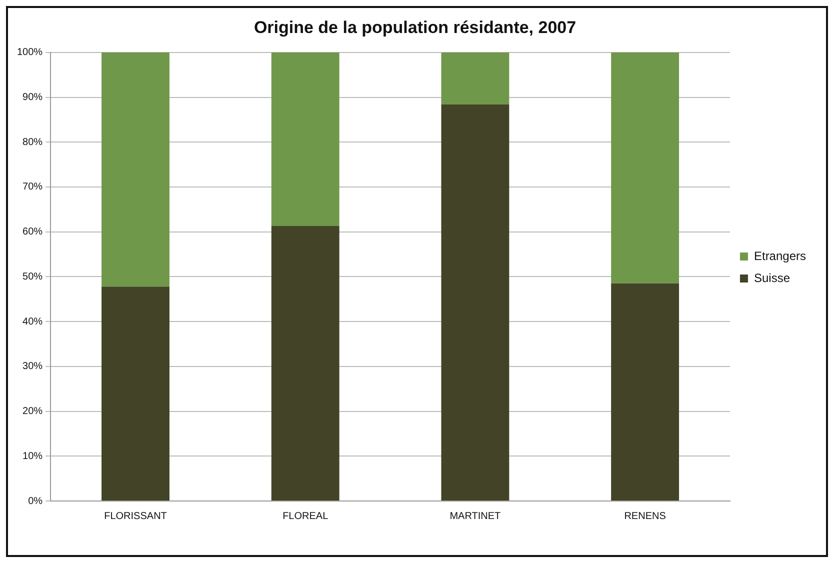 The image size is (836, 565). Describe the element at coordinates (772, 277) in the screenshot. I see `legend-label: Suisse` at that location.